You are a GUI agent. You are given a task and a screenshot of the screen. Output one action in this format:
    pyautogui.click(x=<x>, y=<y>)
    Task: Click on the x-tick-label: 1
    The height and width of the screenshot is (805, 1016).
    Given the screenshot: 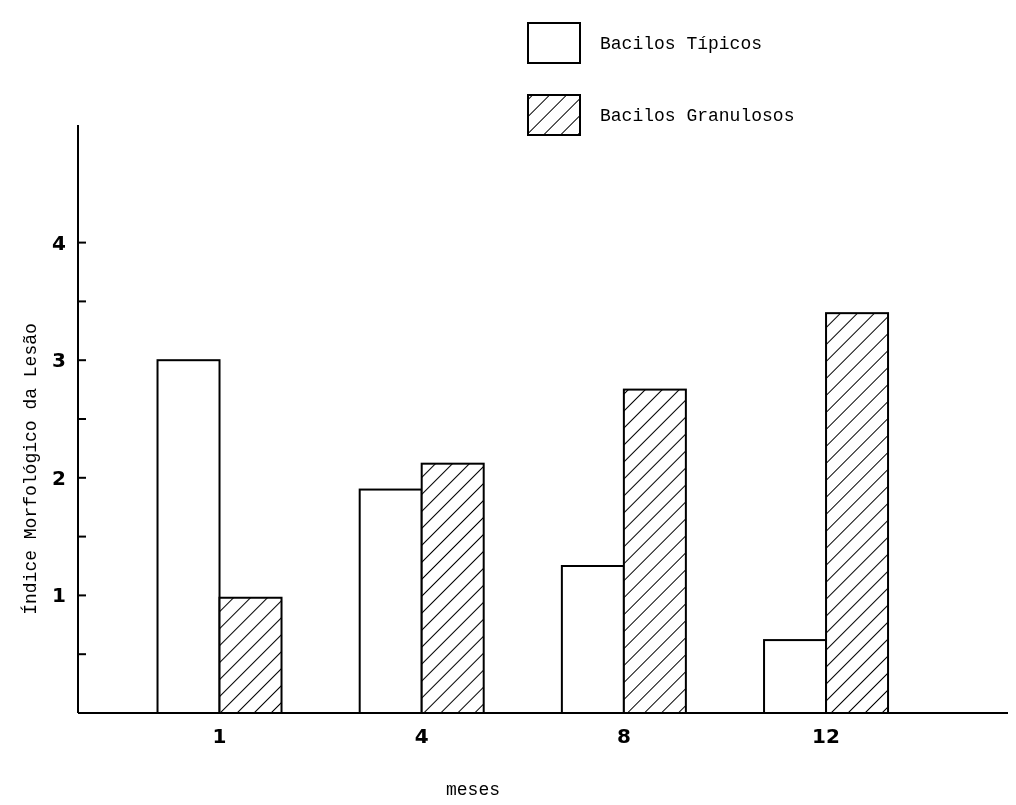 What is the action you would take?
    pyautogui.click(x=219, y=736)
    